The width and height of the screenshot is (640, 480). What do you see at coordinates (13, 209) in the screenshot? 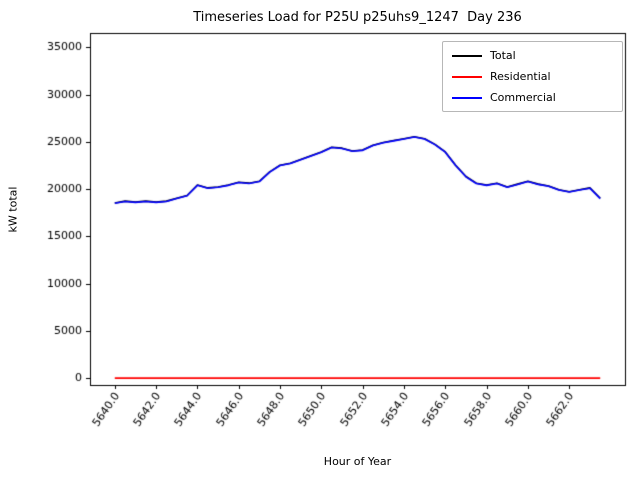
I see `y-axis-label: kW total` at bounding box center [13, 209].